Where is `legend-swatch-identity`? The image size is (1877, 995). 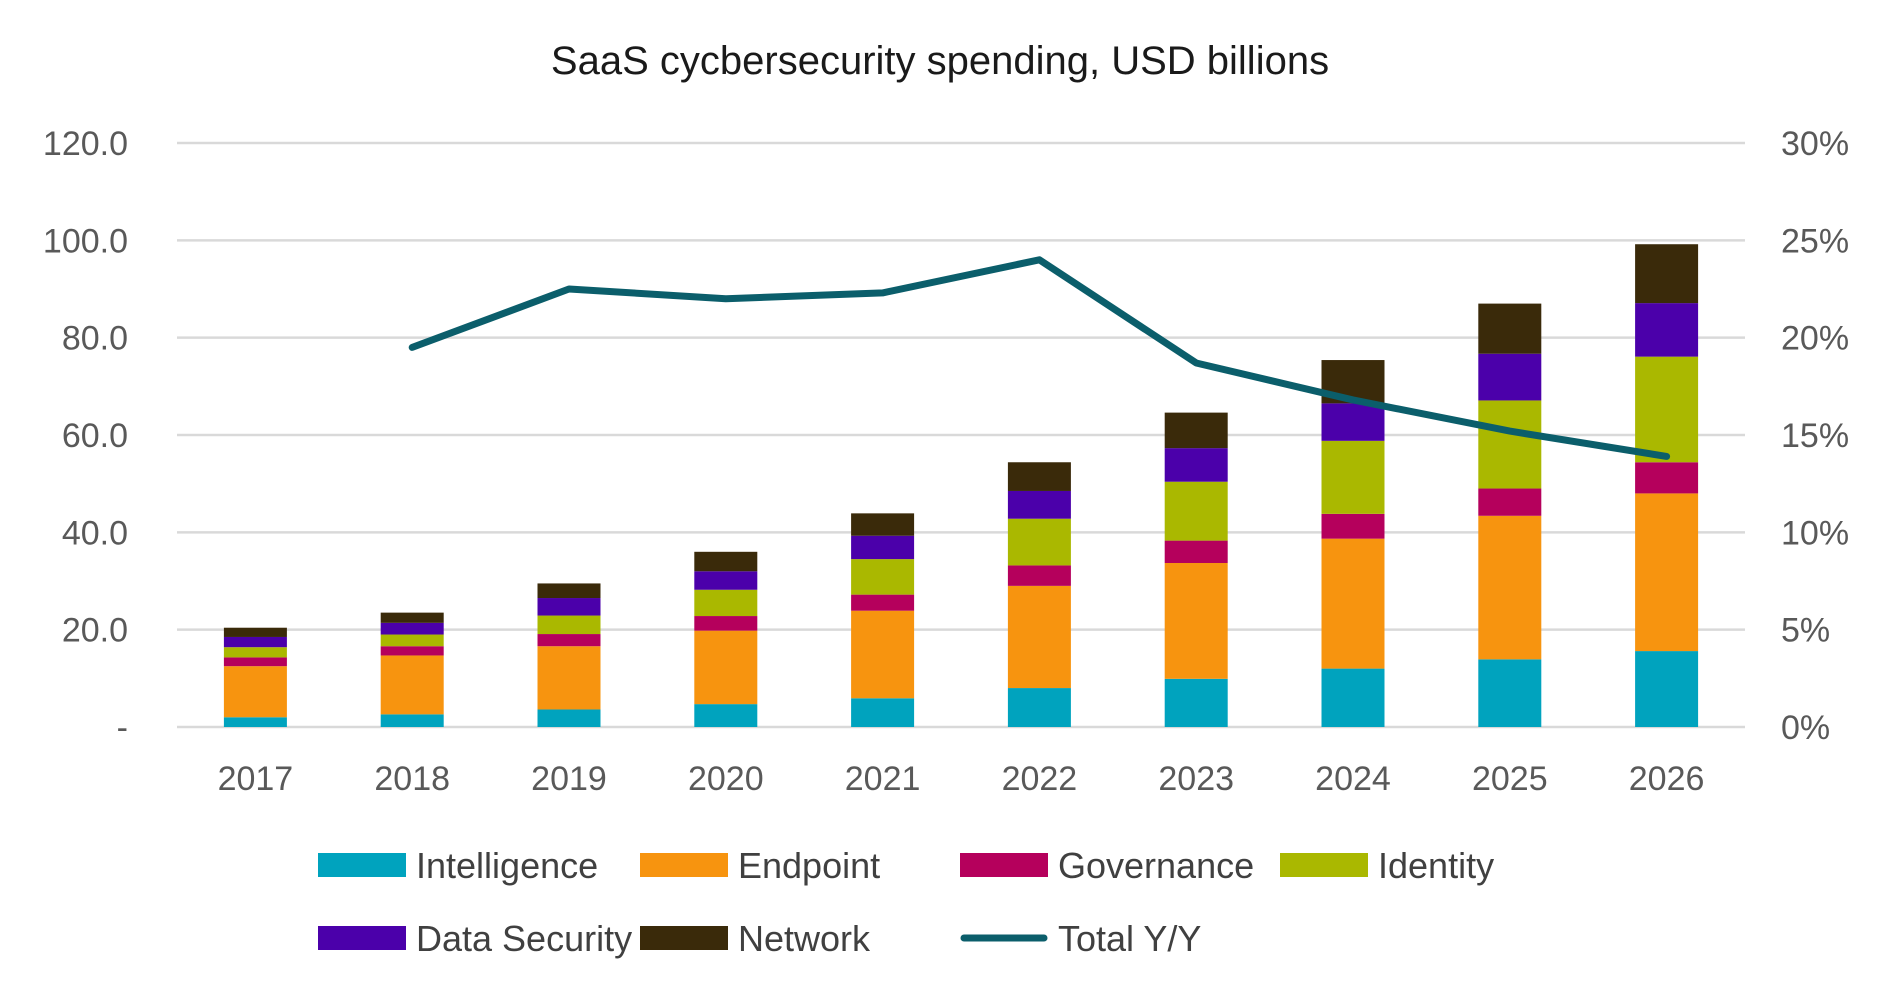
legend-swatch-identity is located at coordinates (1324, 865).